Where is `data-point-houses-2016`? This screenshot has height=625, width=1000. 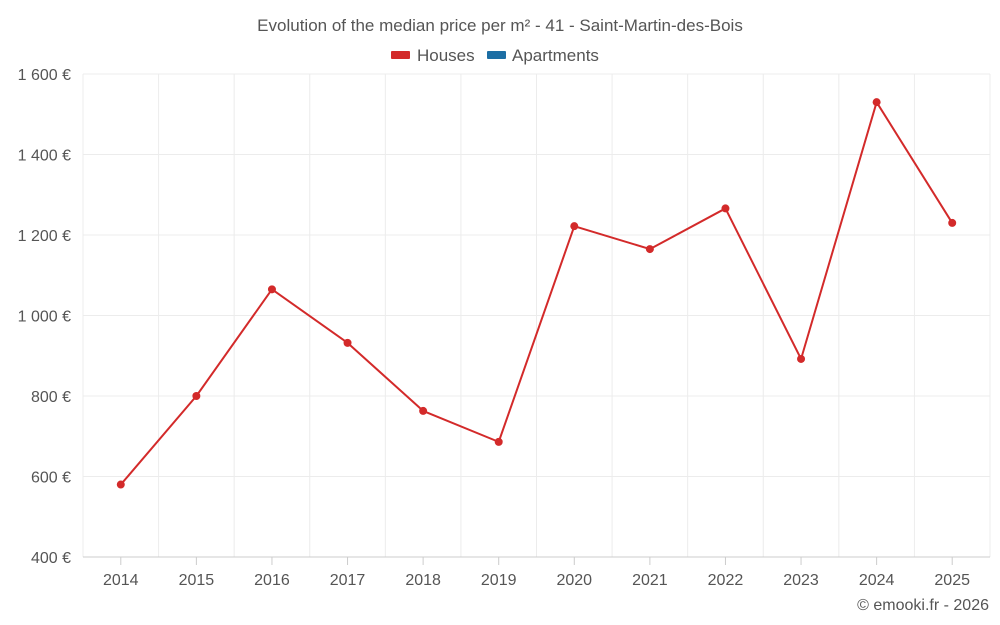 data-point-houses-2016 is located at coordinates (271, 289).